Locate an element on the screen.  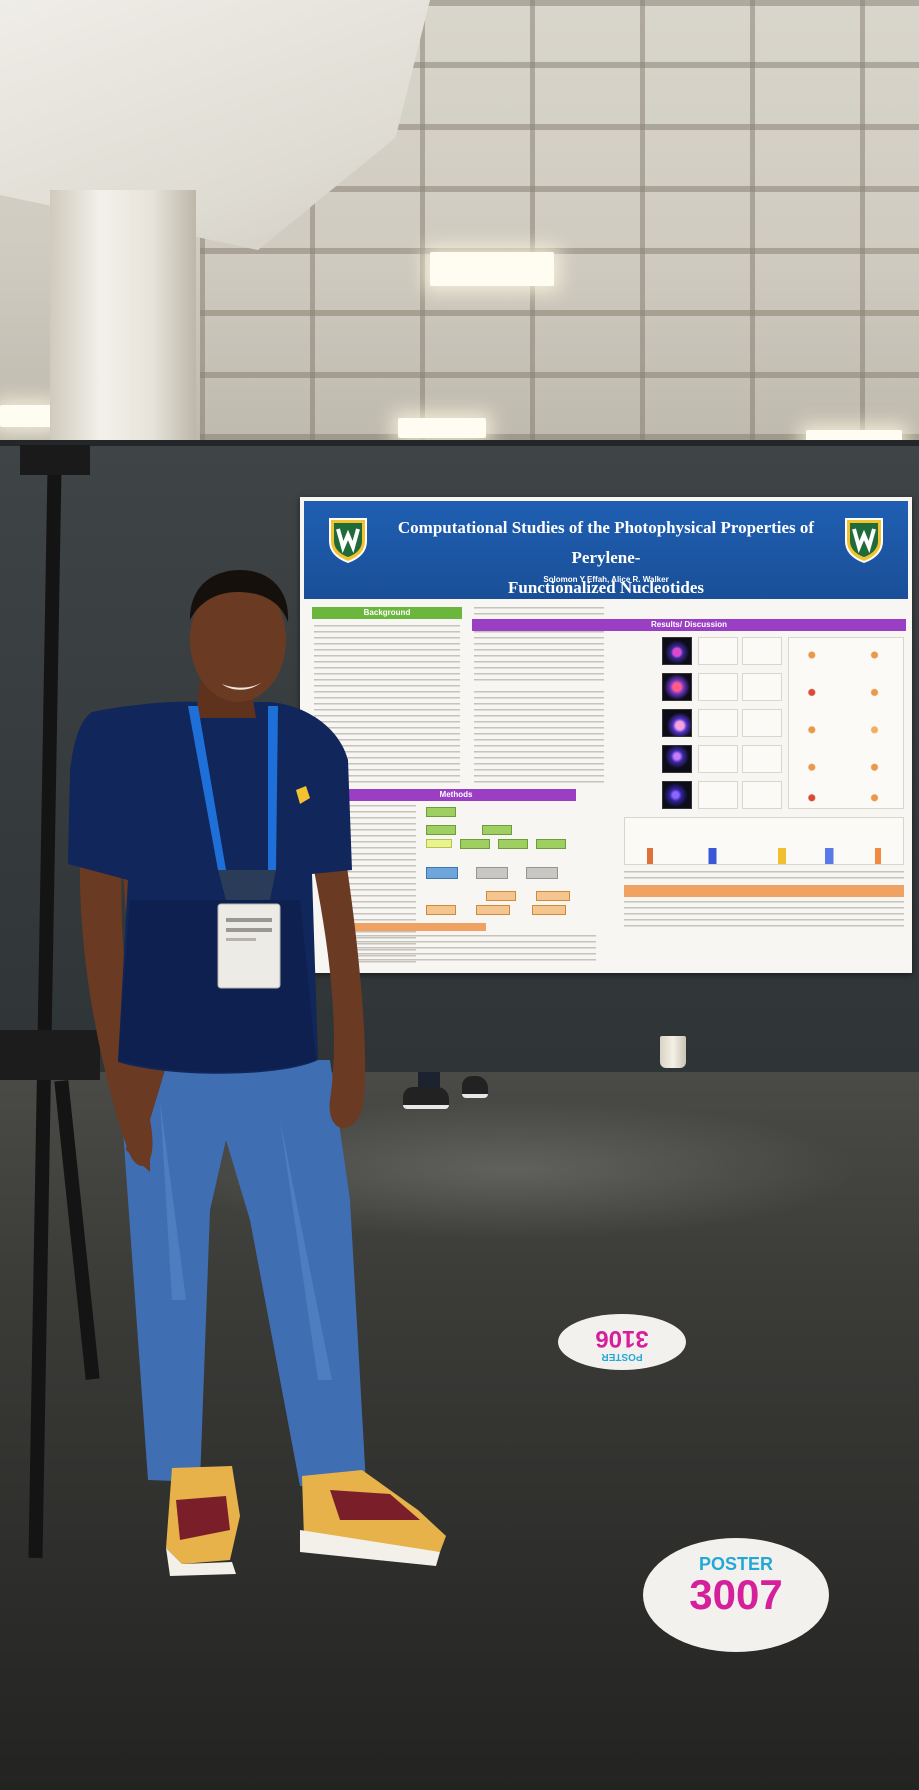
sticker-label: POSTER is located at coordinates (735, 1564).